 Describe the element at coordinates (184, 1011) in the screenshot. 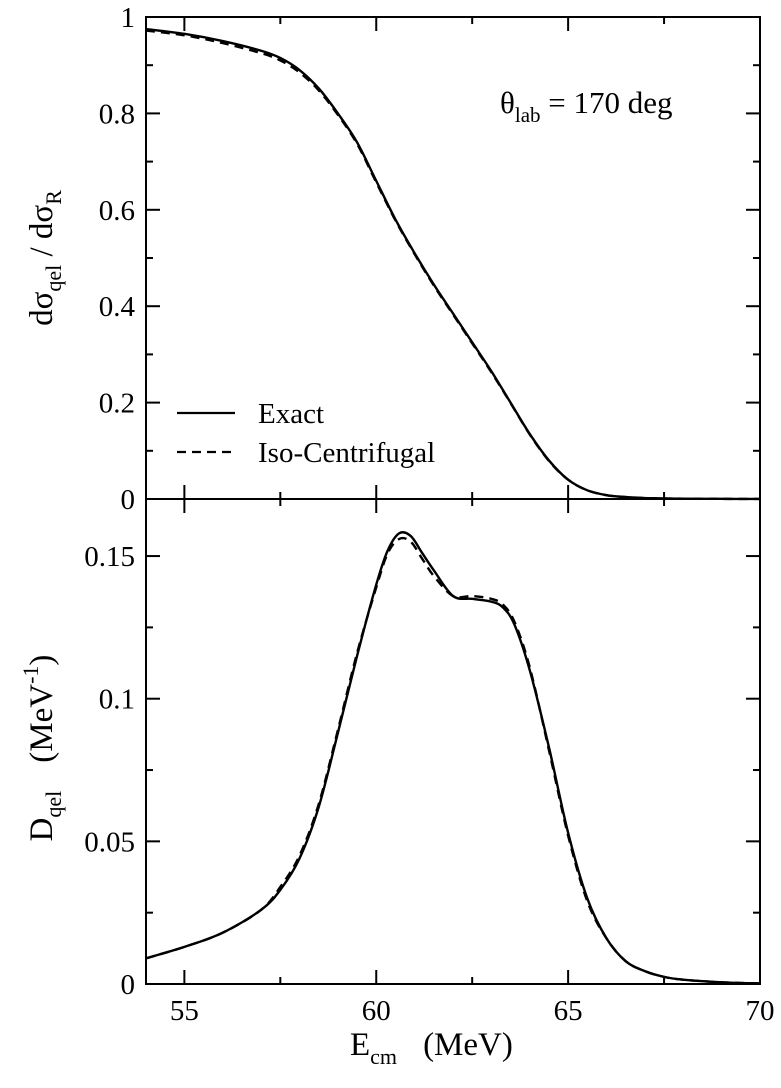

I see `x-tick-label: 55` at that location.